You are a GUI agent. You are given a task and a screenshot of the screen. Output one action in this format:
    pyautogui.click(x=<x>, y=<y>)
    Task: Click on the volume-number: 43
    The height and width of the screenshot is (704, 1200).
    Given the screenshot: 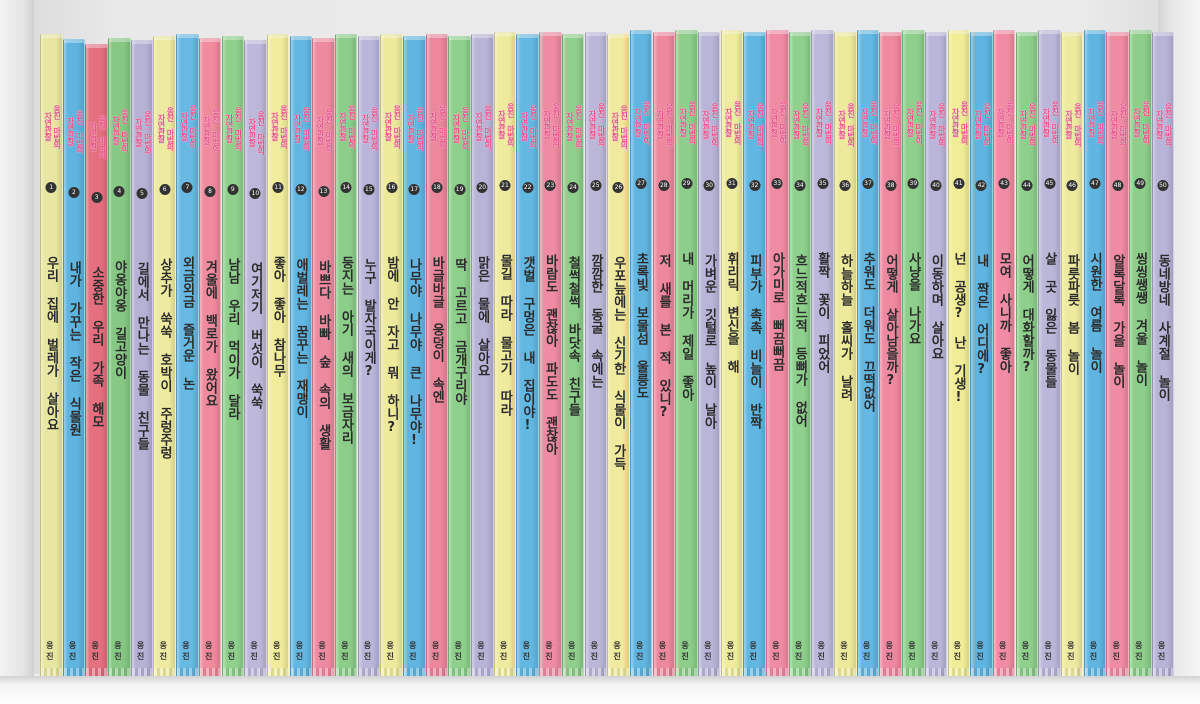 What is the action you would take?
    pyautogui.click(x=1004, y=183)
    